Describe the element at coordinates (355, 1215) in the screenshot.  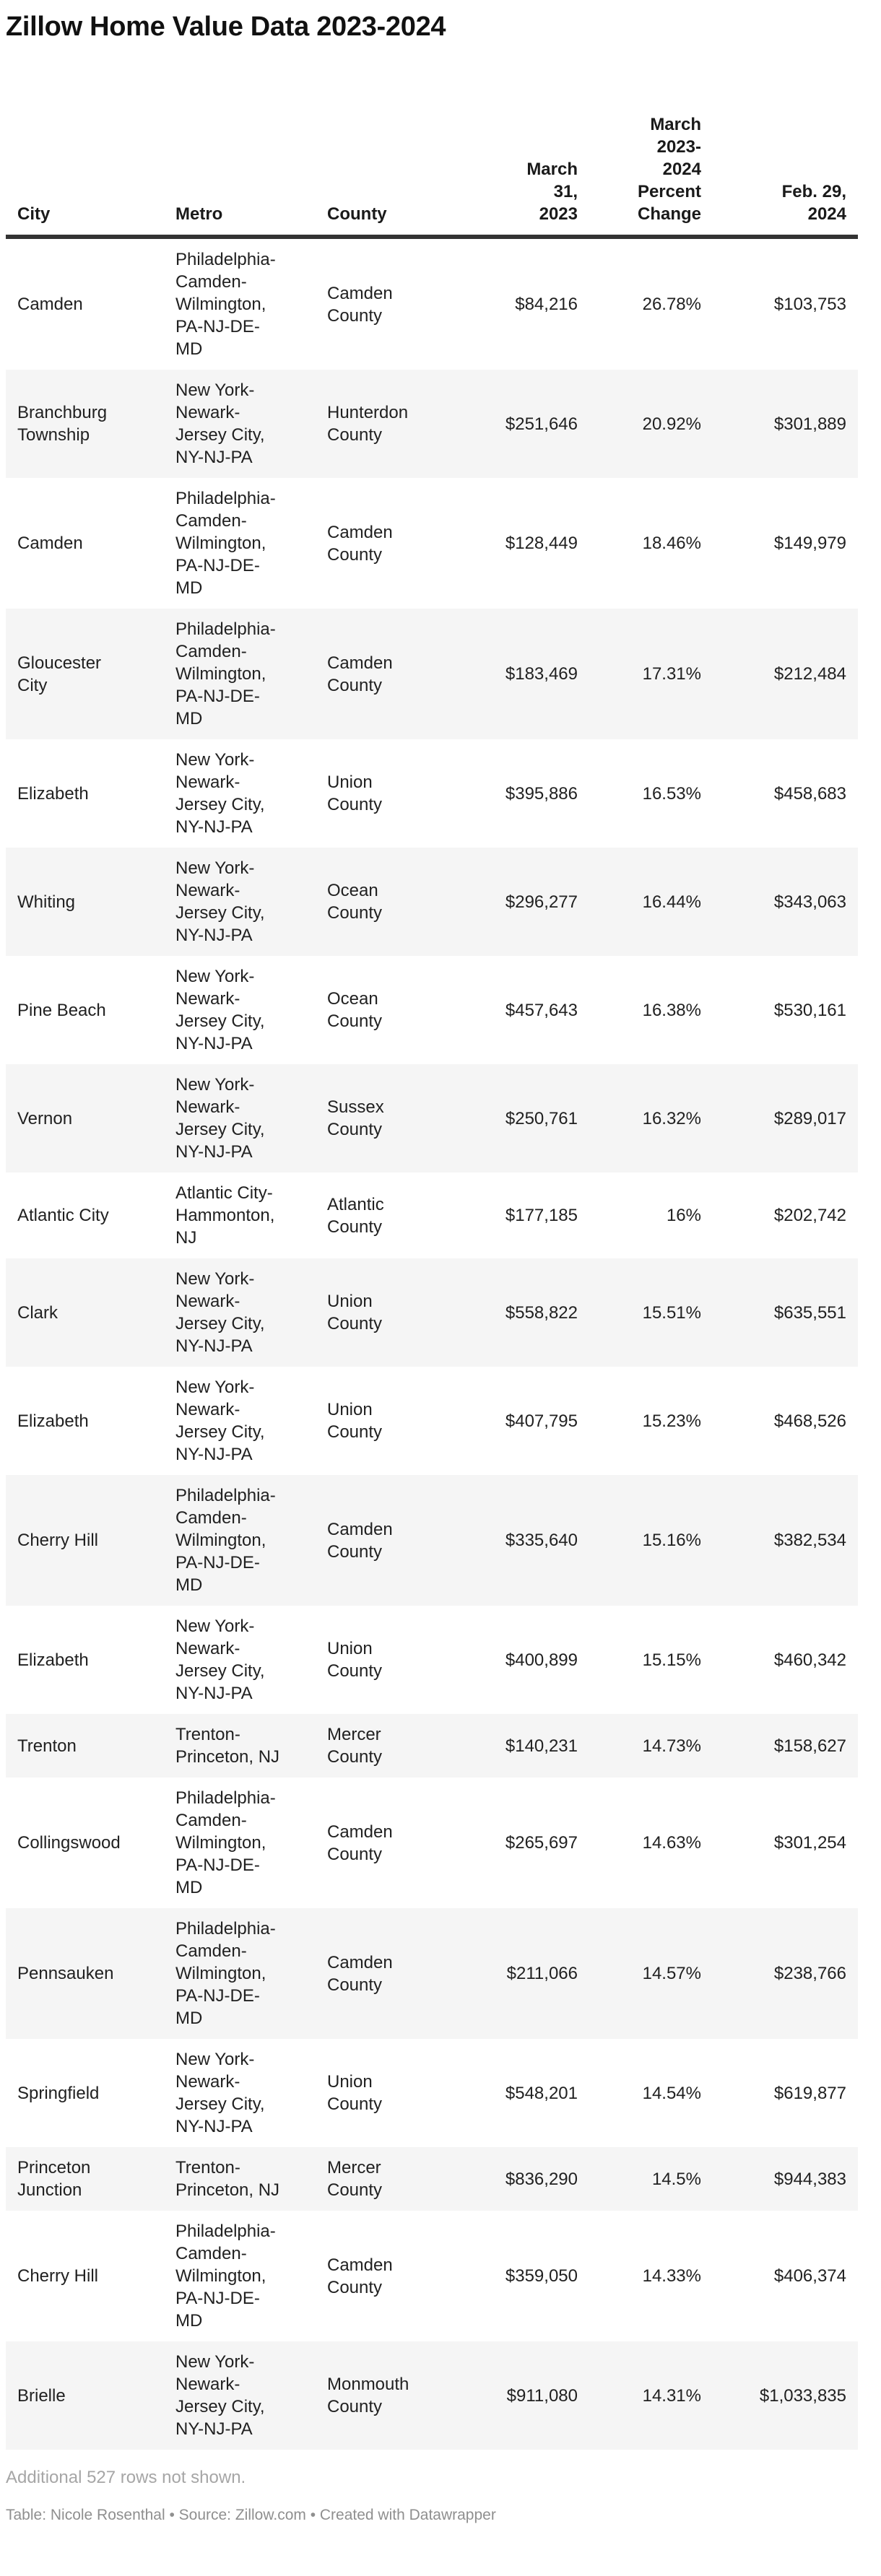
I see `county-cell: Atlantic County` at that location.